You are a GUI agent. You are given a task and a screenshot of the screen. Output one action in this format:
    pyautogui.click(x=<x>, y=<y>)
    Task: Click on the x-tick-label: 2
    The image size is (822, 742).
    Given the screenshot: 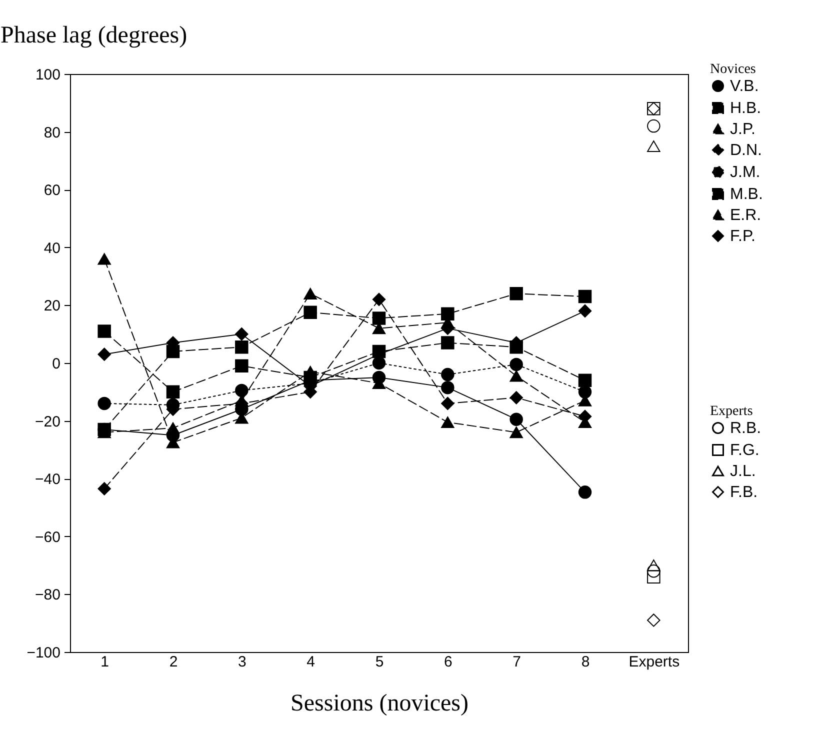 What is the action you would take?
    pyautogui.click(x=173, y=662)
    